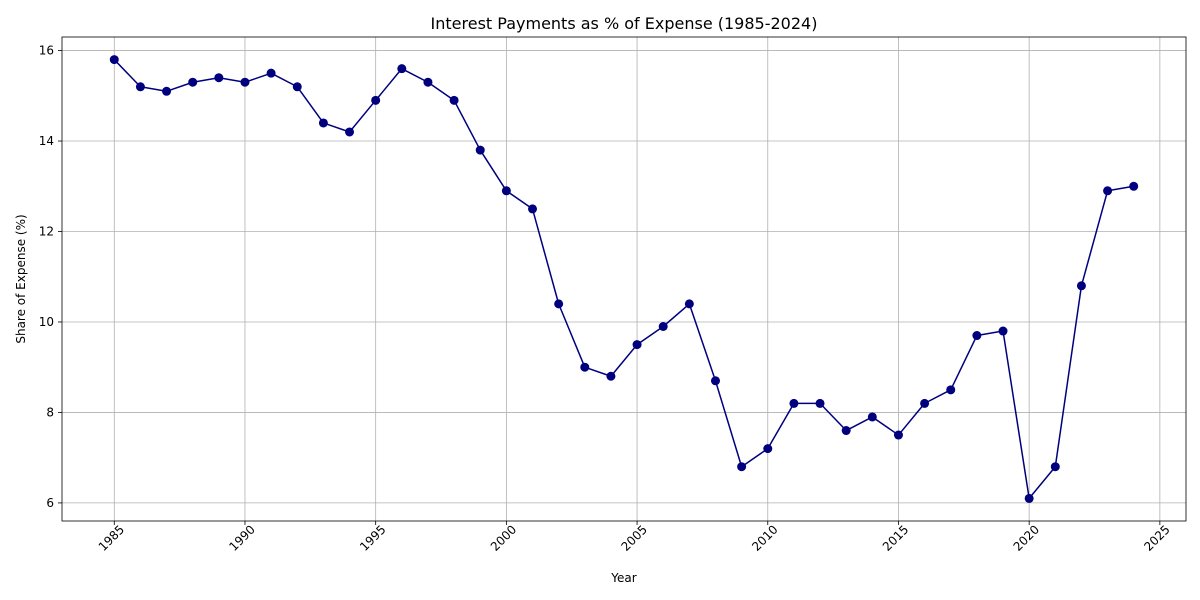 Image resolution: width=1200 pixels, height=600 pixels. I want to click on data-point-2016, so click(925, 403).